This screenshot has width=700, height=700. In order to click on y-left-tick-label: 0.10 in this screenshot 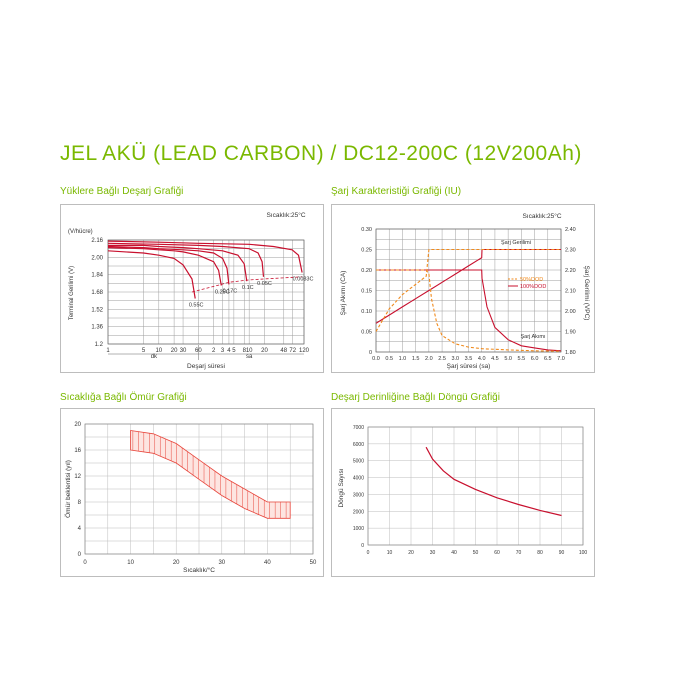, I will do `click(366, 312)`.